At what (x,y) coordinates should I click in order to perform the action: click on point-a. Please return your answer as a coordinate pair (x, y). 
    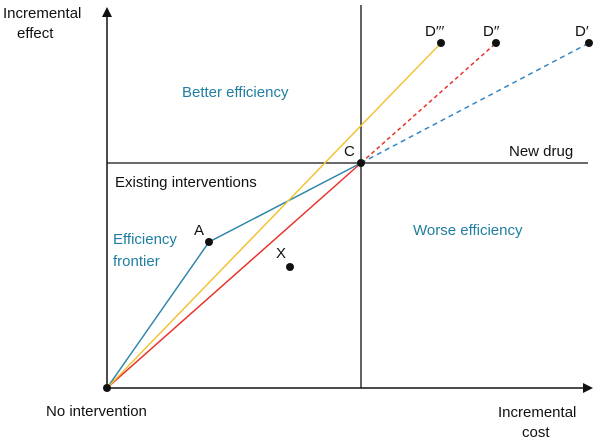
    Looking at the image, I should click on (209, 242).